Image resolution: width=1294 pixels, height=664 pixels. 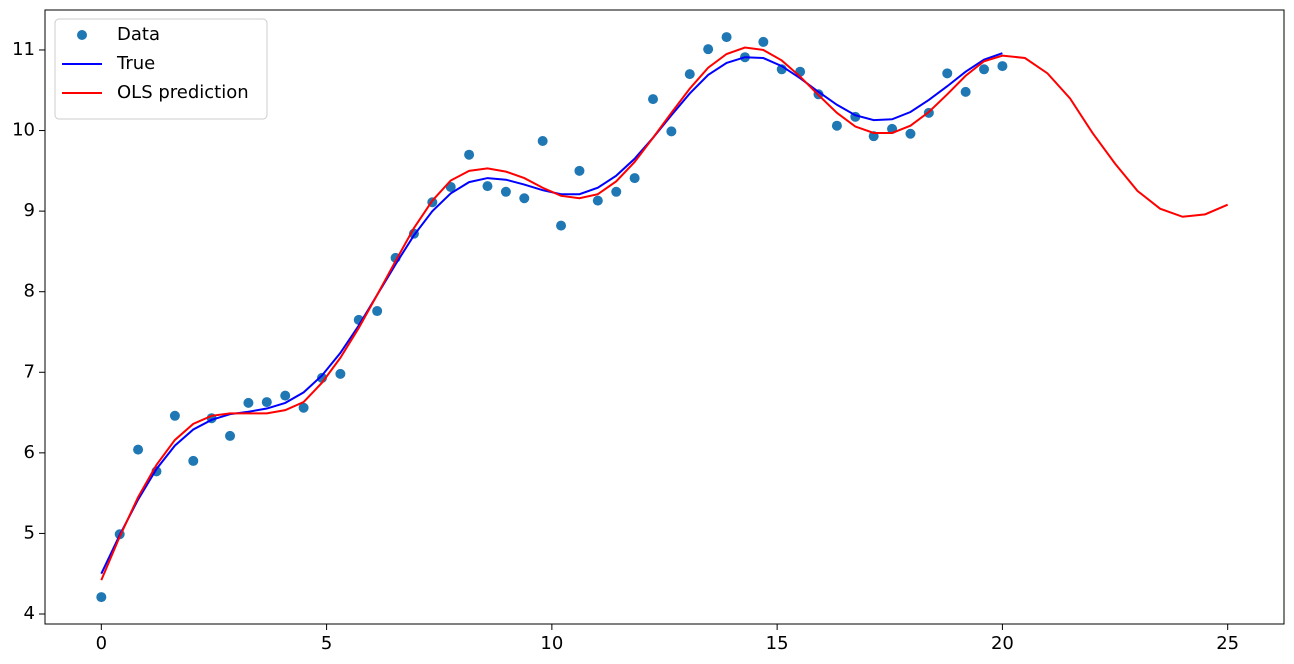 I want to click on legend-label: OLS prediction, so click(x=183, y=92).